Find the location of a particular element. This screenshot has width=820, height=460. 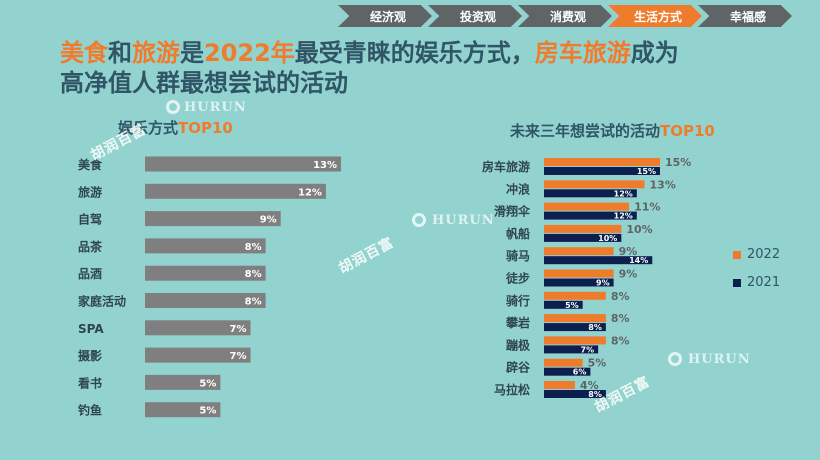

bar-value-label: 7% is located at coordinates (238, 329).